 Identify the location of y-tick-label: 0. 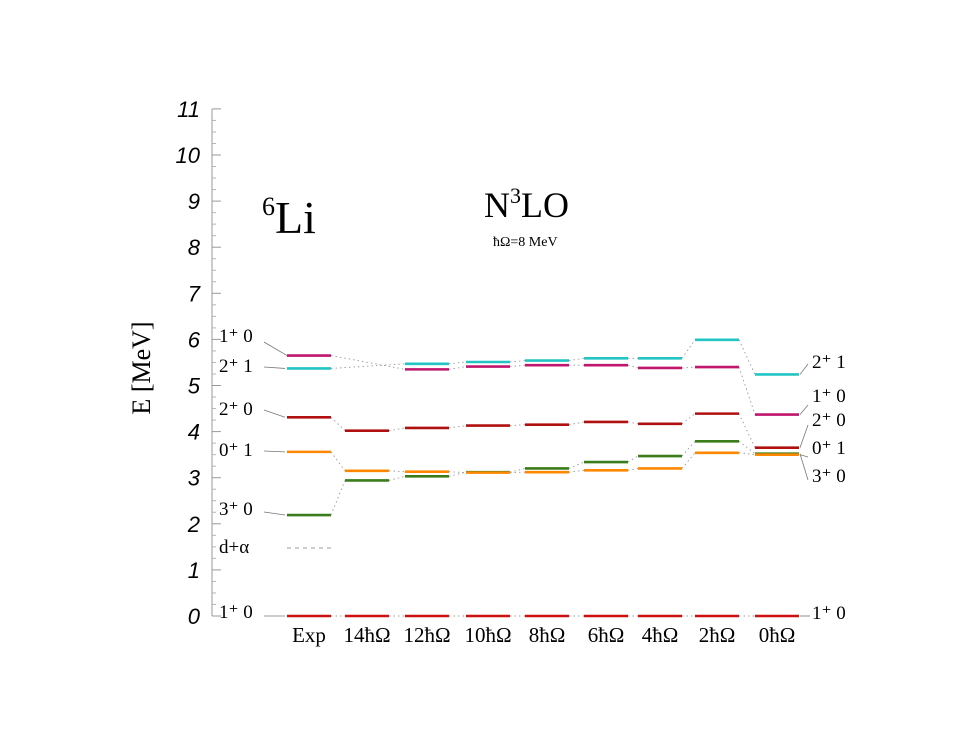
(194, 616).